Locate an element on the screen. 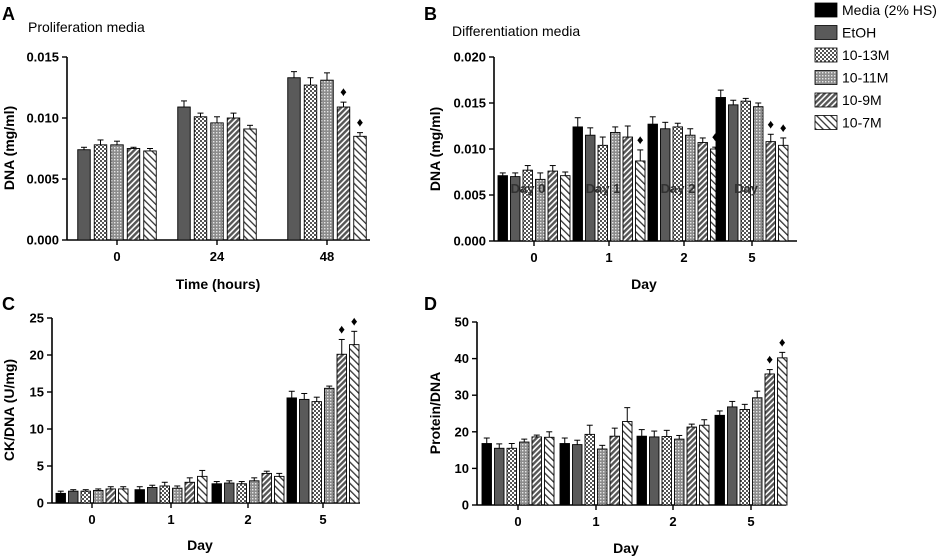 Image resolution: width=941 pixels, height=556 pixels. x-tick-label-a: 0 is located at coordinates (116, 256).